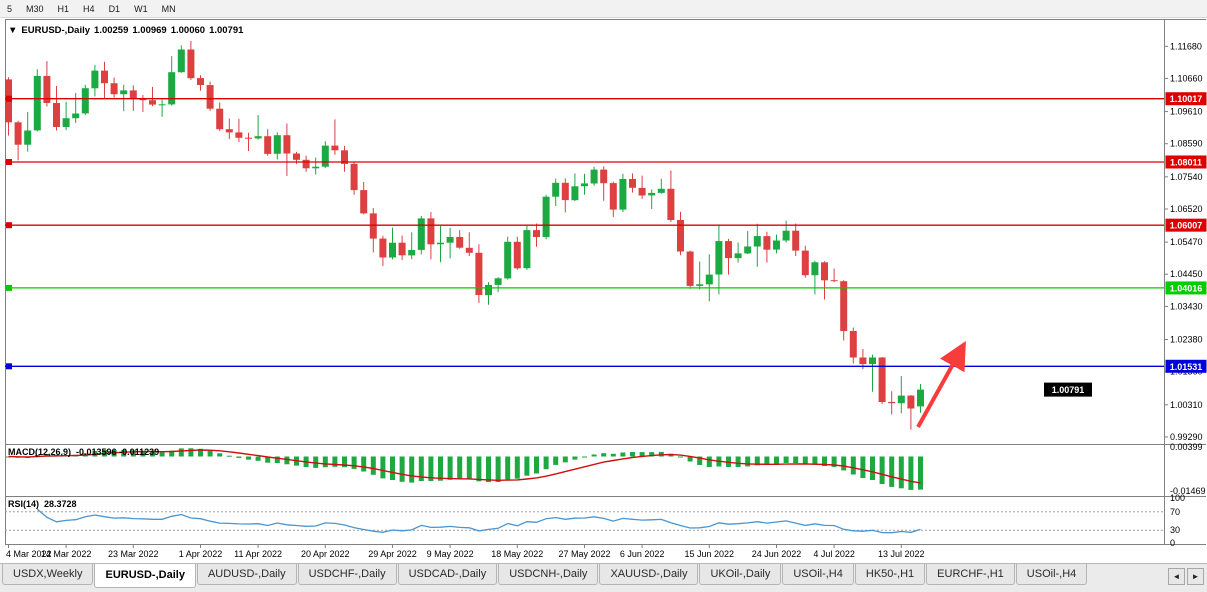 Image resolution: width=1207 pixels, height=592 pixels. What do you see at coordinates (1186, 46) in the screenshot?
I see `svg-text: 1.11680` at bounding box center [1186, 46].